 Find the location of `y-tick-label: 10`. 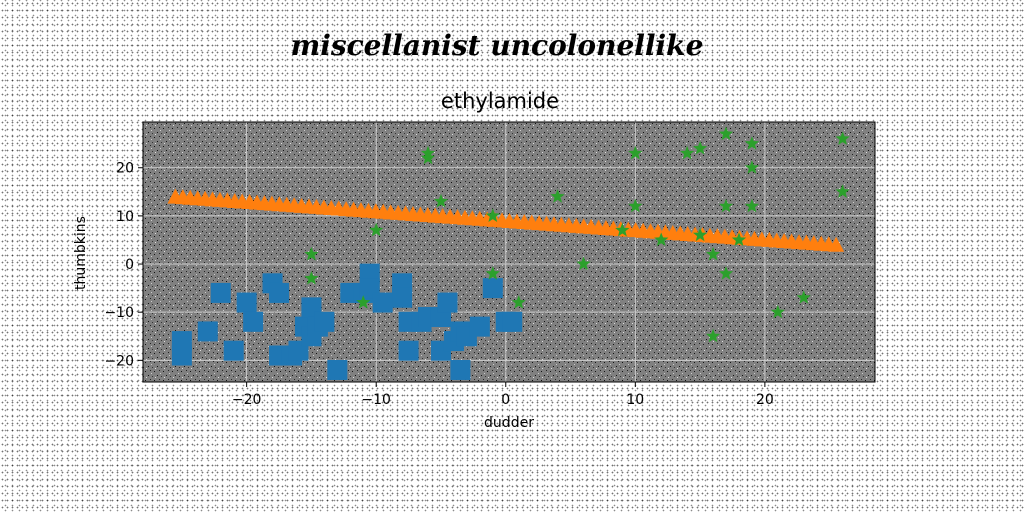

y-tick-label: 10 is located at coordinates (125, 217).